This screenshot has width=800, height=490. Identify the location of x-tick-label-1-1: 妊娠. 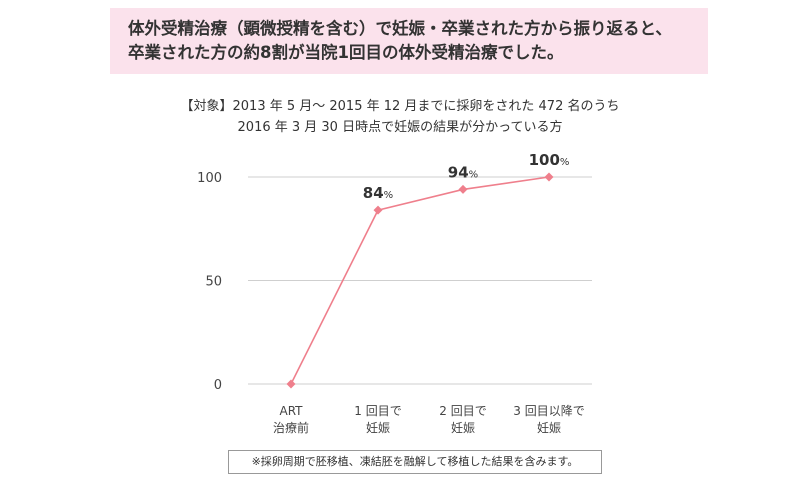
(378, 428).